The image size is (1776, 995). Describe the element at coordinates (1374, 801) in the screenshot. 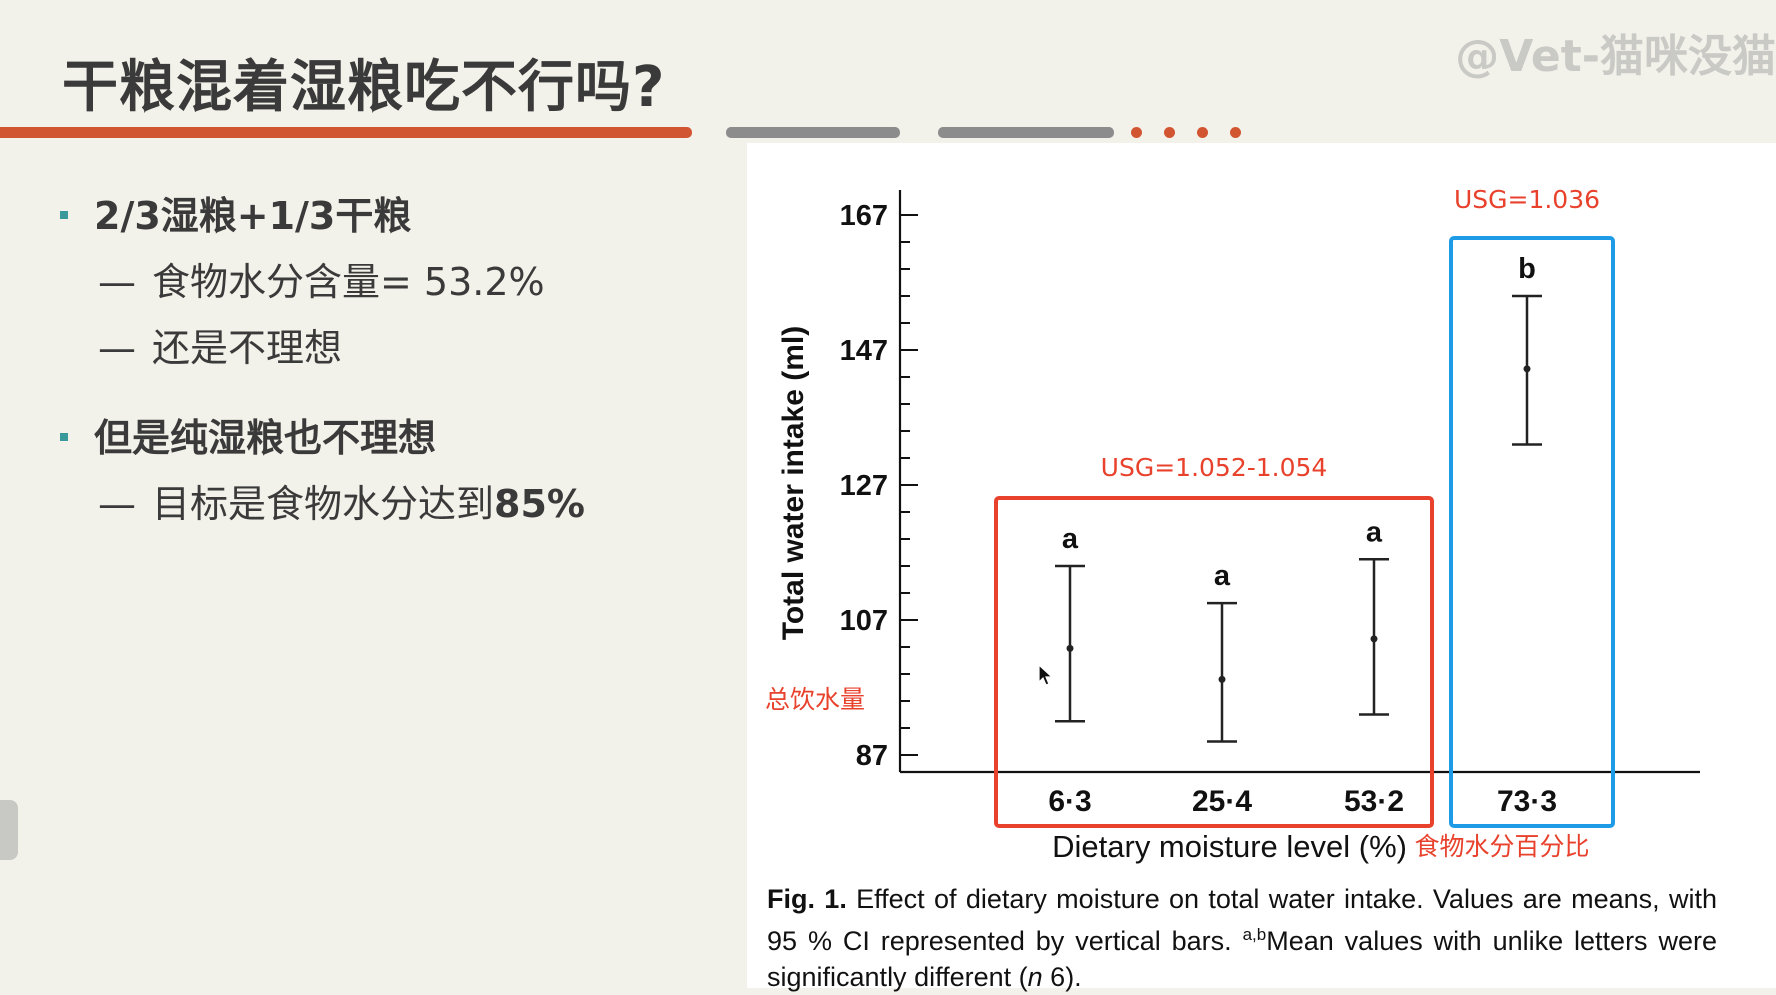

I see `x-tick-label: 53·2` at that location.